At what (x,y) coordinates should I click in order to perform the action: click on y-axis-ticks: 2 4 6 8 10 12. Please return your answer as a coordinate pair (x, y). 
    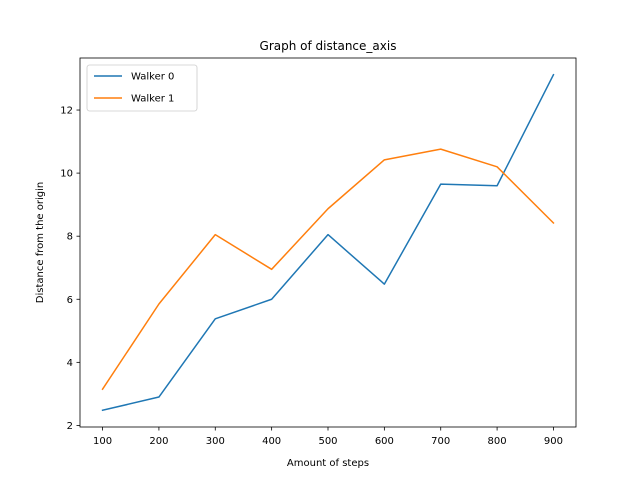
    Looking at the image, I should click on (70, 269).